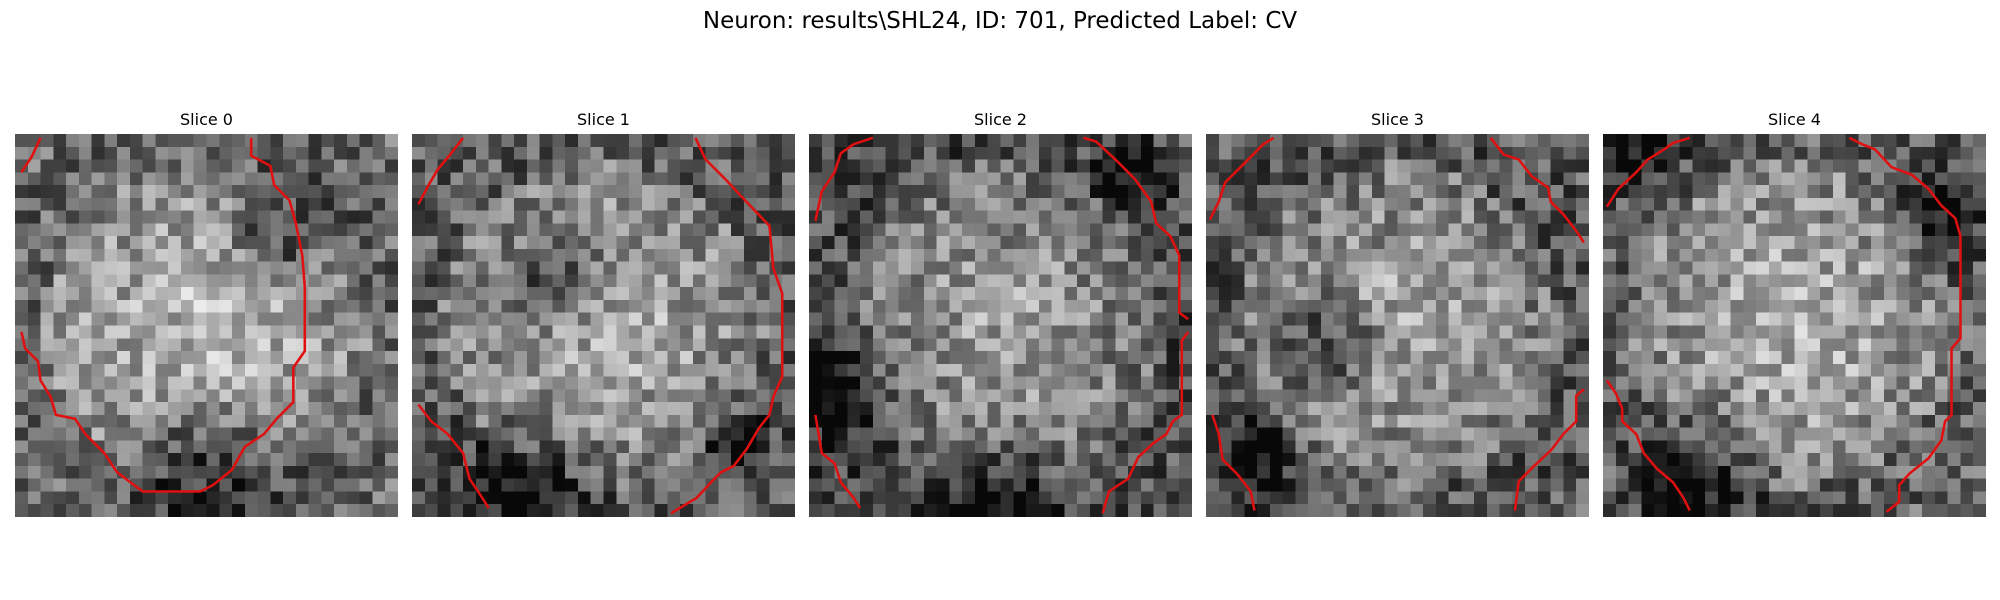 This screenshot has width=2000, height=600. I want to click on slice-title: Slice 3, so click(1397, 119).